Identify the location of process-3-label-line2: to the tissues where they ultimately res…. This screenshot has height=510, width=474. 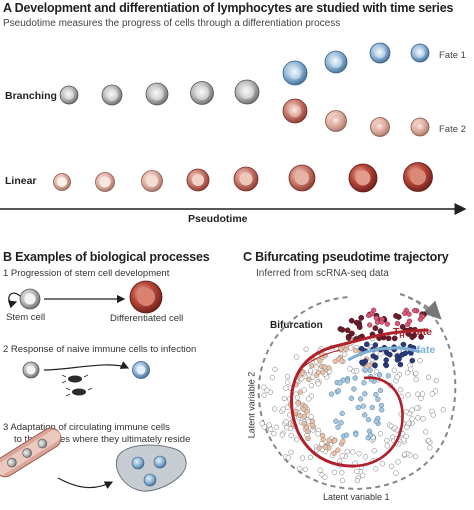
(102, 439).